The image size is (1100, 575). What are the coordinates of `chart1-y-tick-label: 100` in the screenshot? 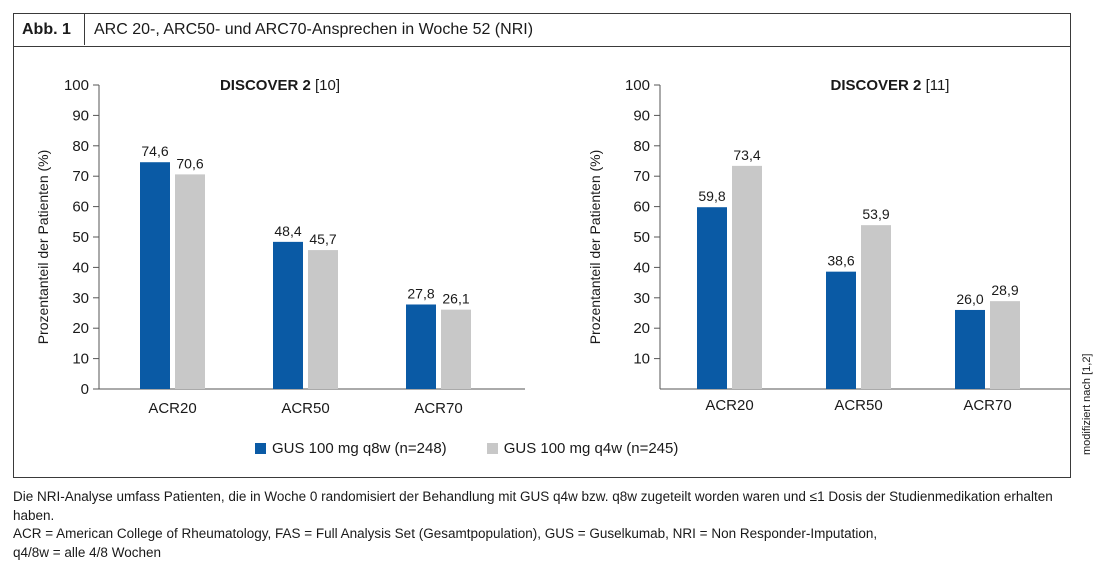 It's located at (76, 85).